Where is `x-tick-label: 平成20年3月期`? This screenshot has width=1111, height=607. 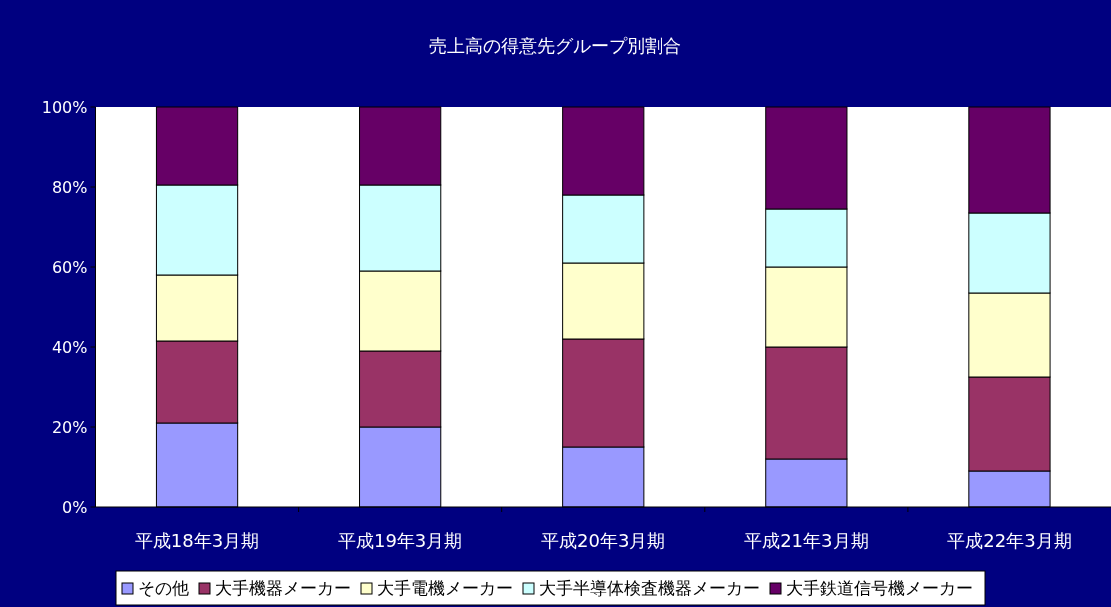
x-tick-label: 平成20年3月期 is located at coordinates (603, 540).